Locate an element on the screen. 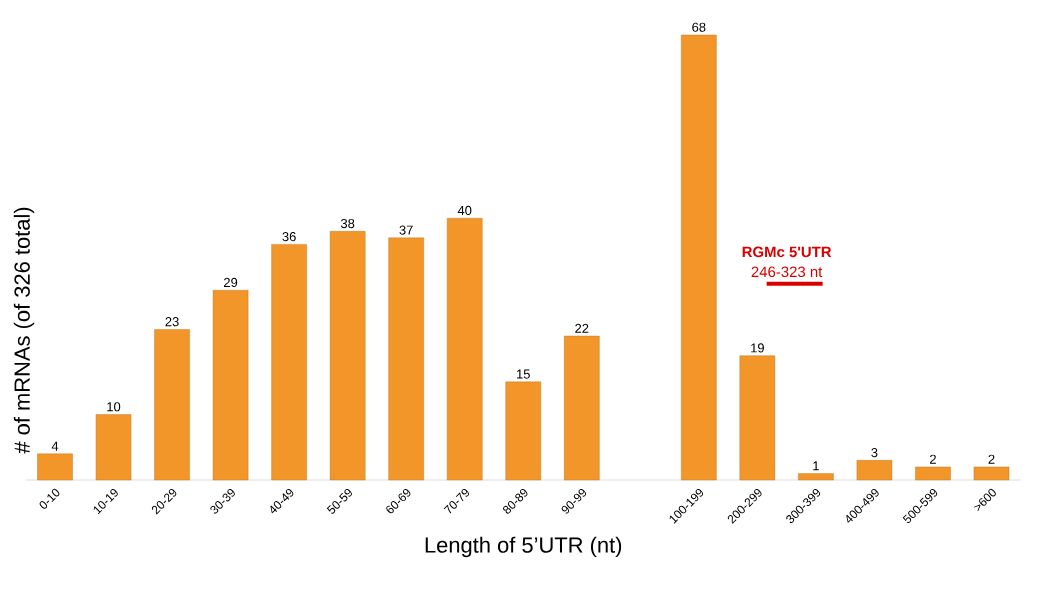 Image resolution: width=1058 pixels, height=613 pixels. data-label: 15 is located at coordinates (523, 374).